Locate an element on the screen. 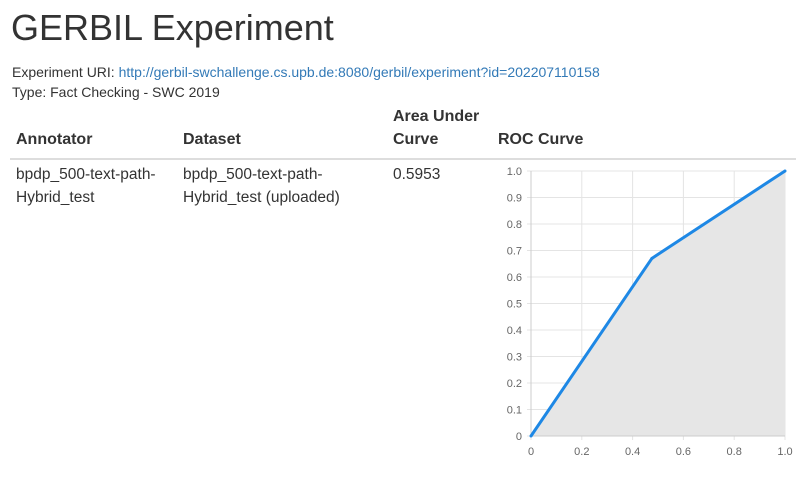  y-tick-label: 0.1 is located at coordinates (514, 411).